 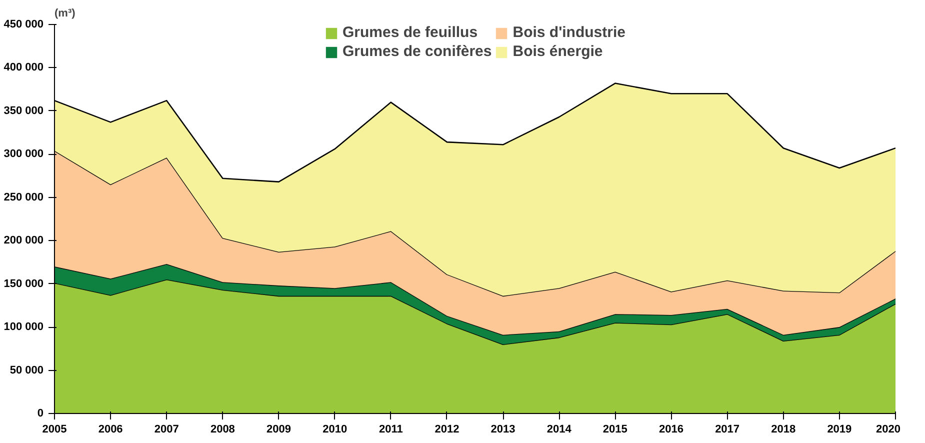 What do you see at coordinates (65, 14) in the screenshot?
I see `y-axis-title: (m³)` at bounding box center [65, 14].